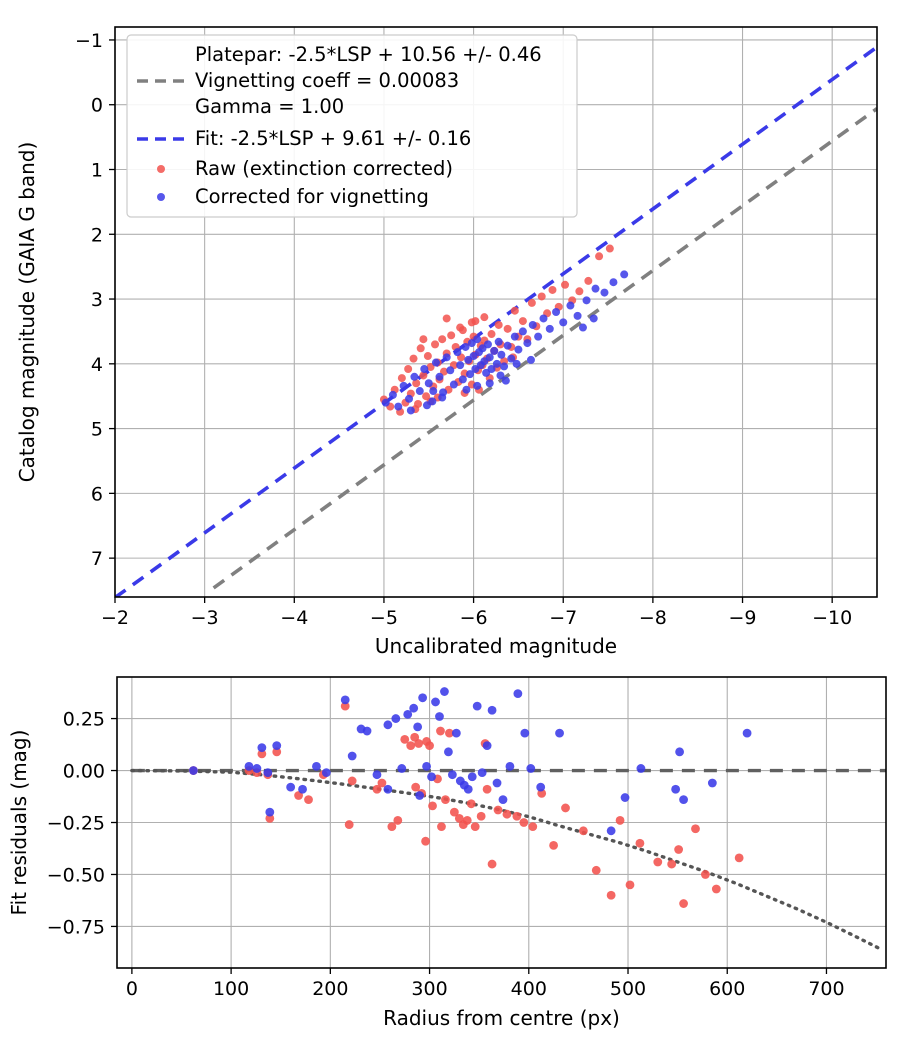 The width and height of the screenshot is (900, 1050). Describe the element at coordinates (97, 235) in the screenshot. I see `ytick-label: 2` at that location.